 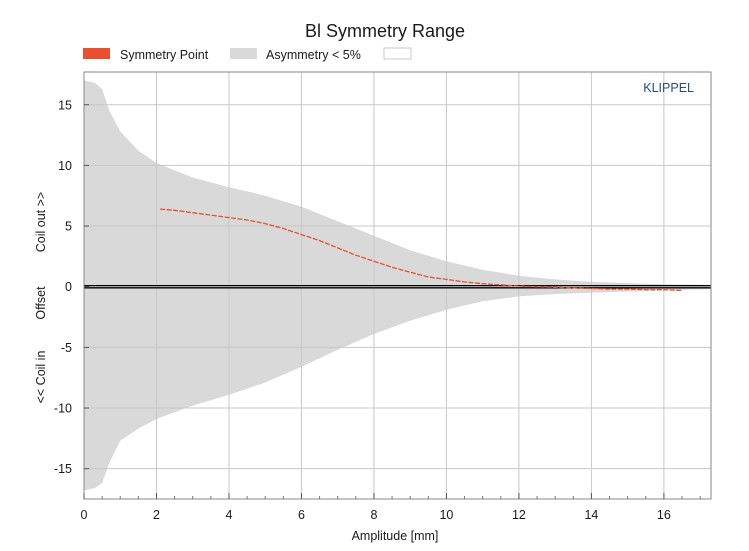 What do you see at coordinates (301, 515) in the screenshot?
I see `x-tick-label: 6` at bounding box center [301, 515].